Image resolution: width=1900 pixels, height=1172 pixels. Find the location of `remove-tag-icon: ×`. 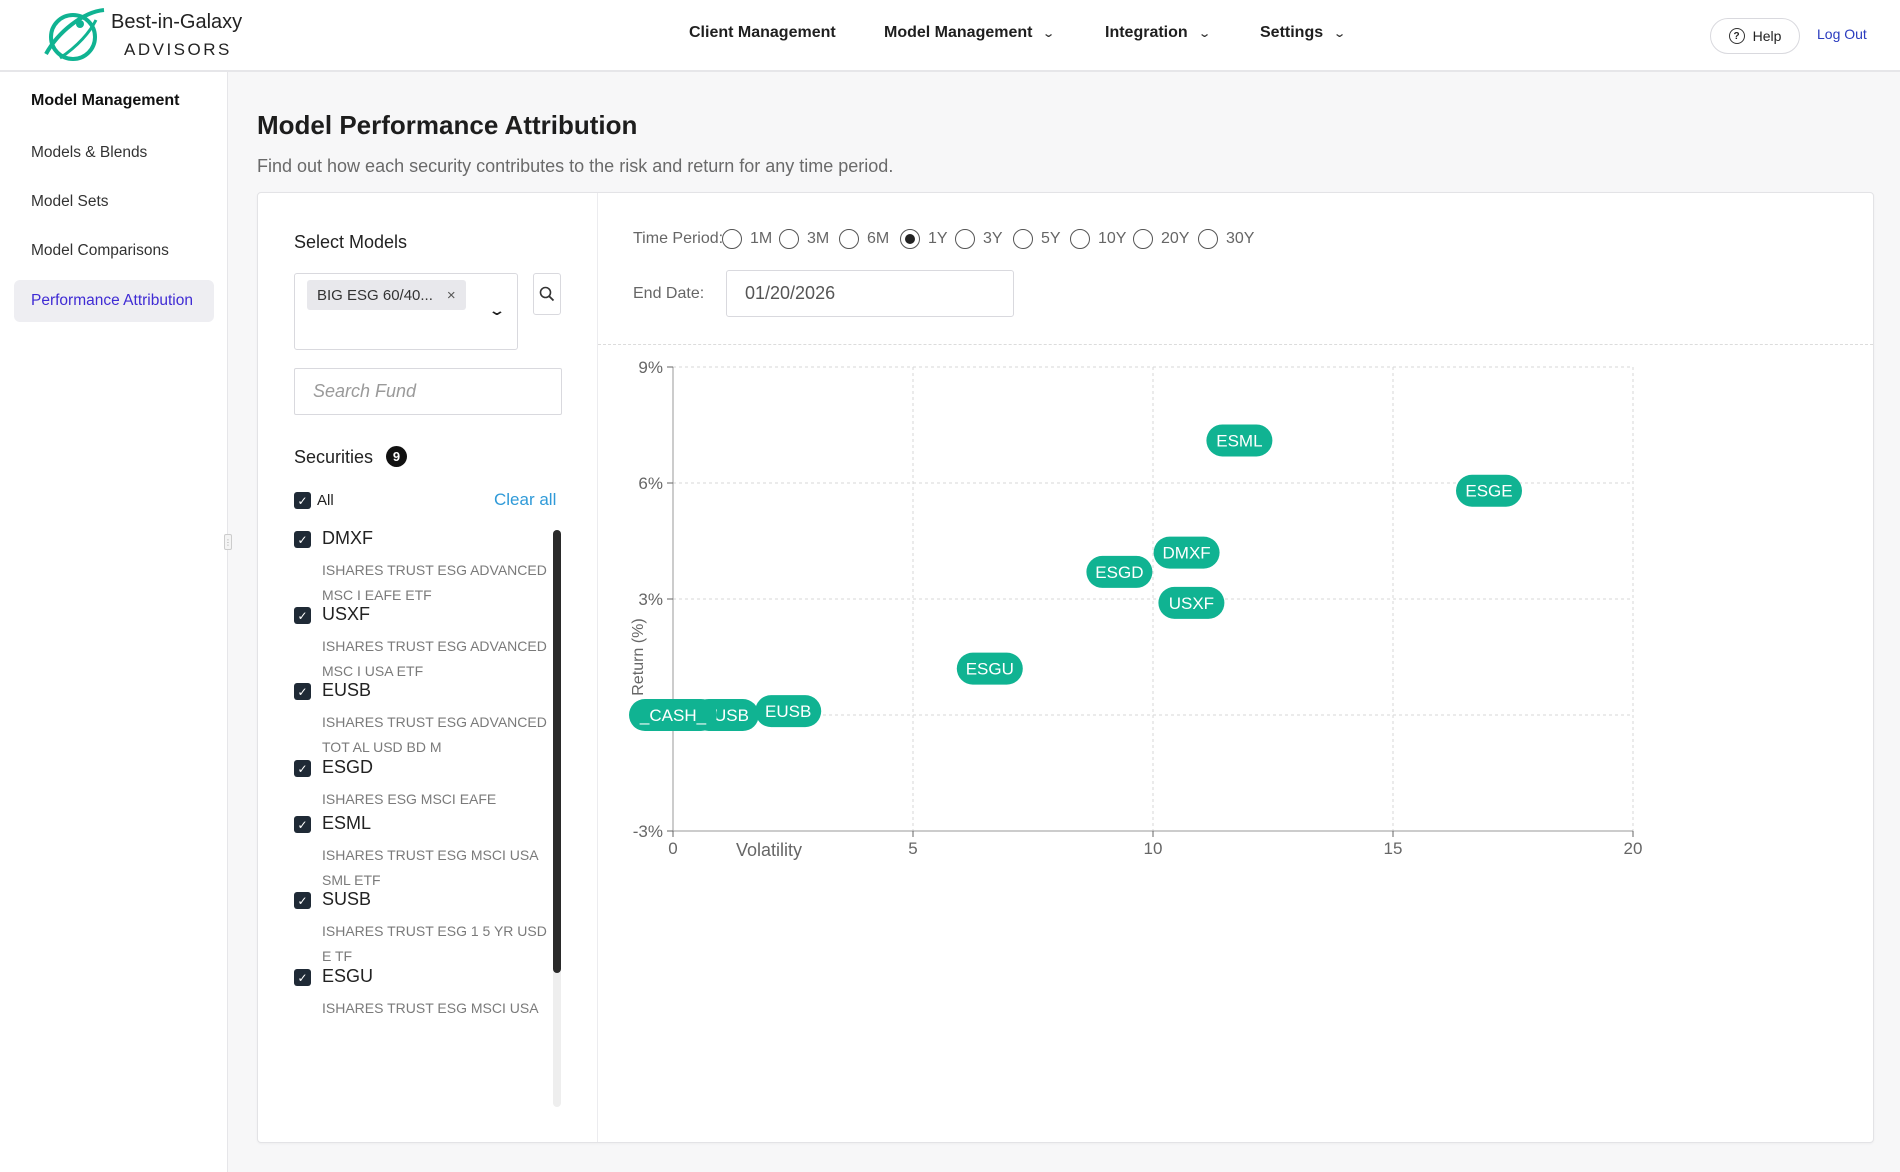

remove-tag-icon: × is located at coordinates (451, 295).